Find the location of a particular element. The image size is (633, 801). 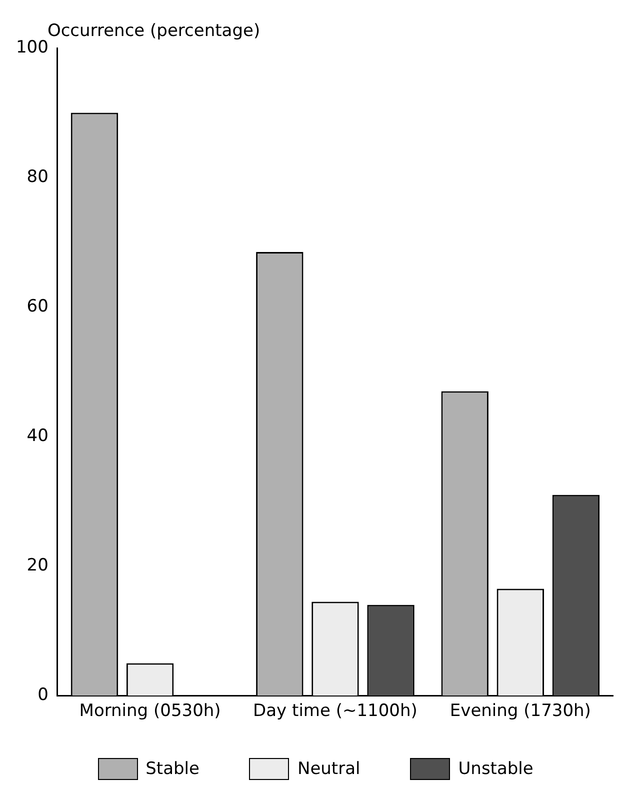

legend-label: Neutral is located at coordinates (328, 769).